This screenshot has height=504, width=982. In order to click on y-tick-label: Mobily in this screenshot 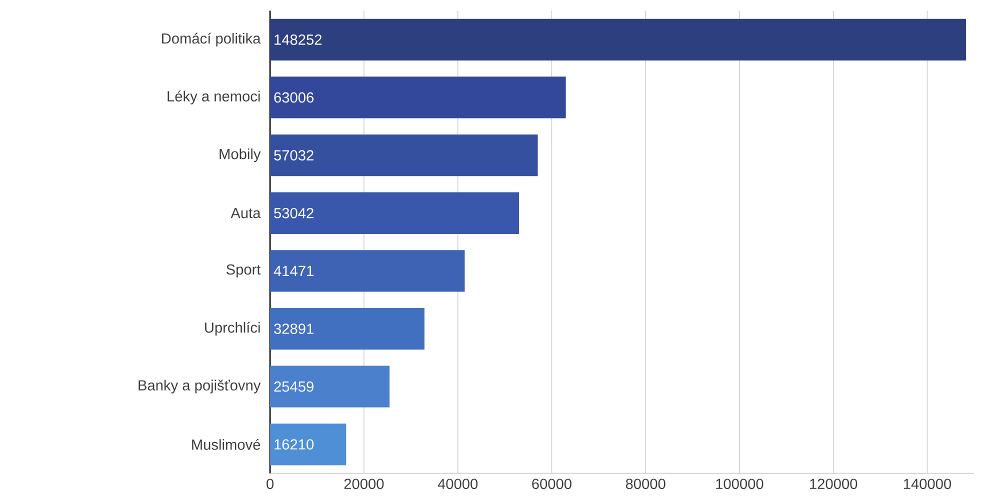, I will do `click(240, 155)`.